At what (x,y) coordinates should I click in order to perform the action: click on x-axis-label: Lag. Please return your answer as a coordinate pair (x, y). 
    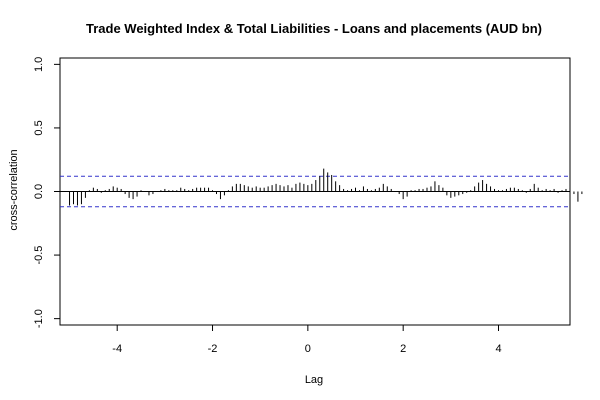
    Looking at the image, I should click on (314, 380).